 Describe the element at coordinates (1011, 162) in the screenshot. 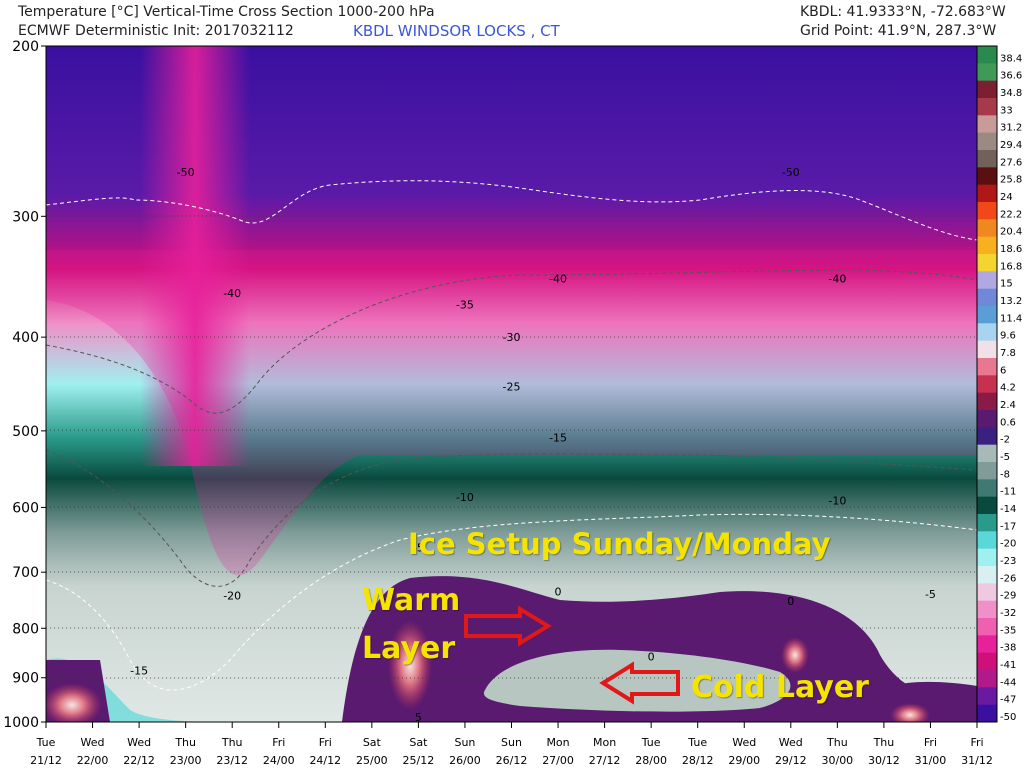

I see `colorbar-label: 27.6` at that location.